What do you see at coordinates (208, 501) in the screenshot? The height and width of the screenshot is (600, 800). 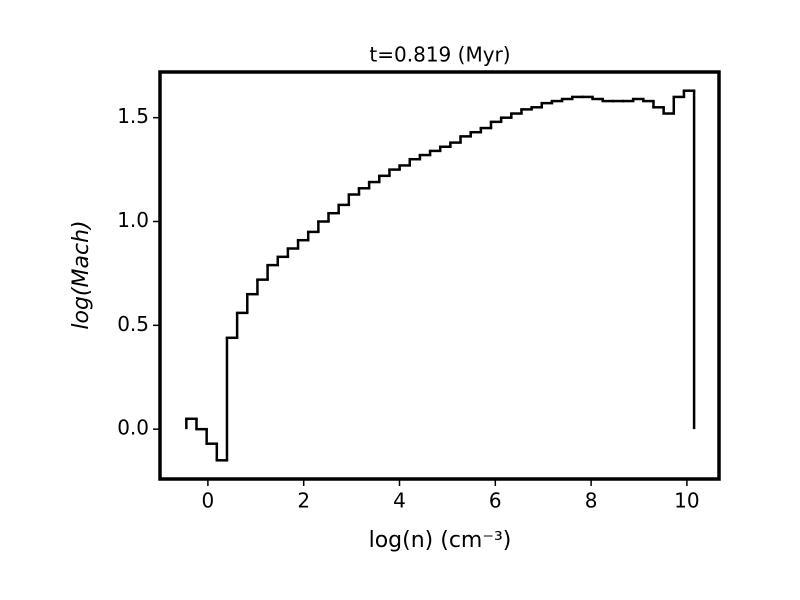 I see `x-tick-label: 0` at bounding box center [208, 501].